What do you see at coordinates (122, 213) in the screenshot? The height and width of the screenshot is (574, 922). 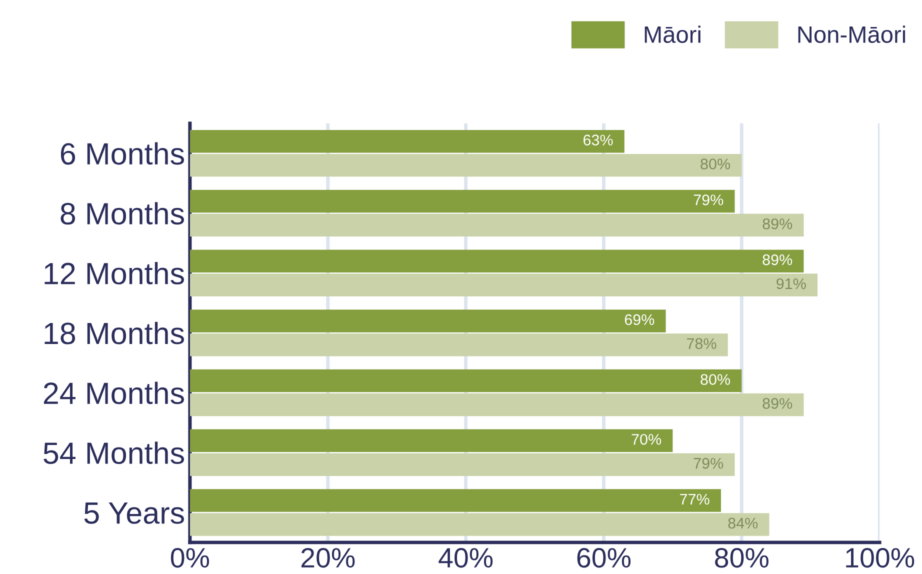 I see `y-tick-label: 8 Months` at bounding box center [122, 213].